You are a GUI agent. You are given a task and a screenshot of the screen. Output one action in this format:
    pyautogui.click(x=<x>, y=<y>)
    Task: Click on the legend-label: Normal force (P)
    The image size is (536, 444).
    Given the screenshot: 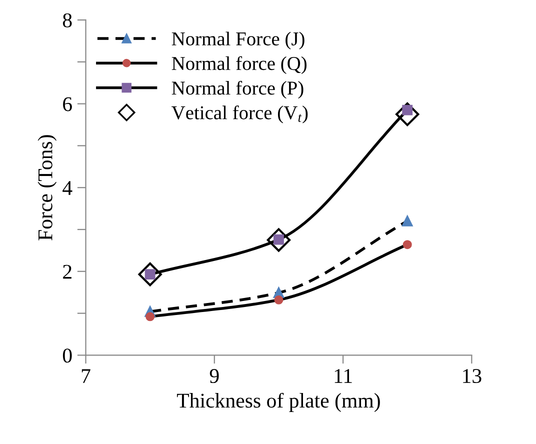 What is the action you would take?
    pyautogui.click(x=238, y=89)
    